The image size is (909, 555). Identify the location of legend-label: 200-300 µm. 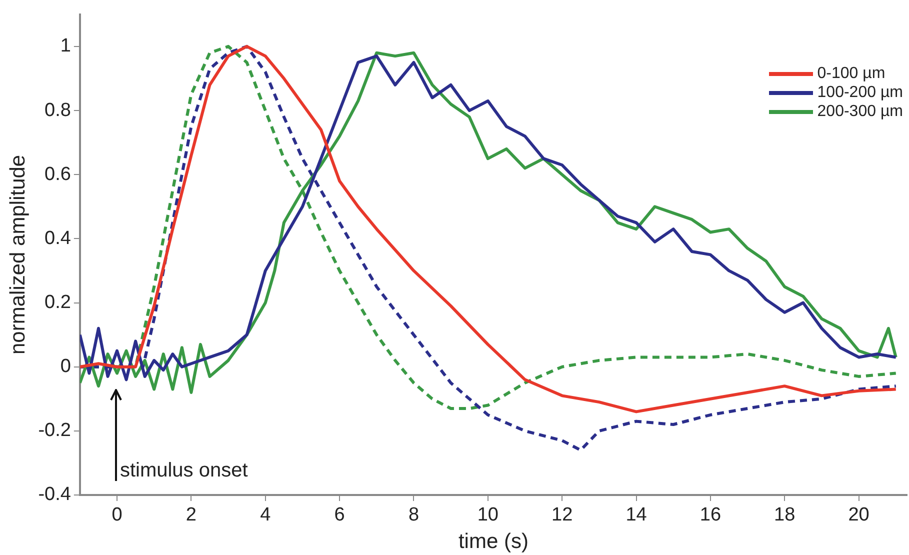
(860, 112).